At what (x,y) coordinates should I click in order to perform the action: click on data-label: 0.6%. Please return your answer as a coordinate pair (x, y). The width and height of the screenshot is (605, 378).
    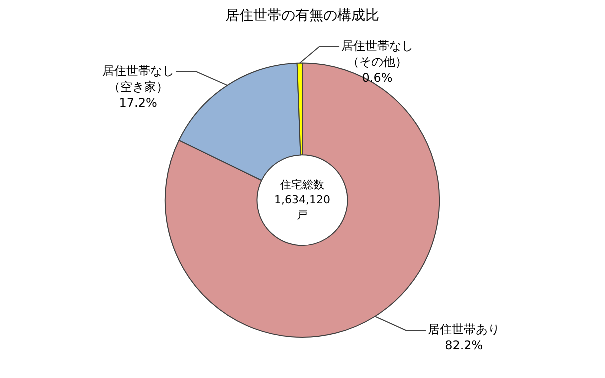
    Looking at the image, I should click on (377, 78).